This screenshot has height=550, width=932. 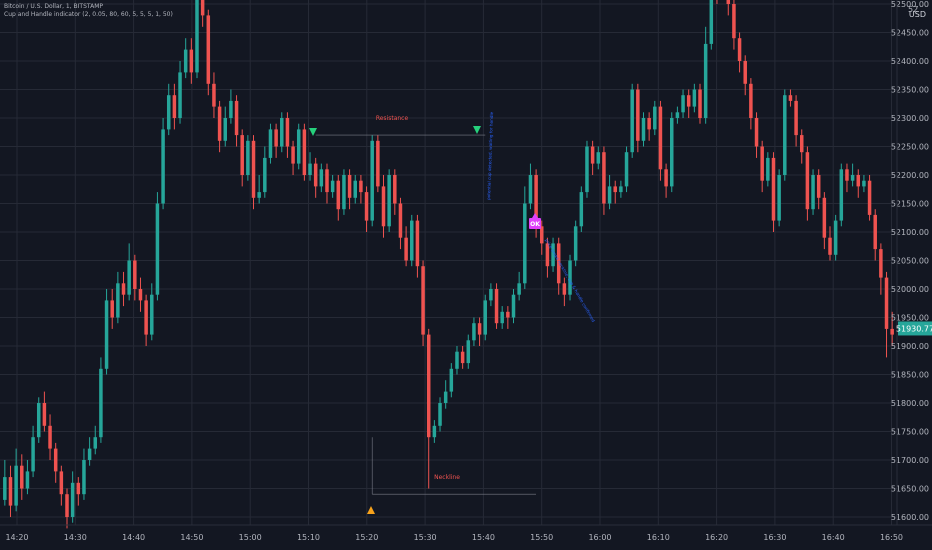 I want to click on price-tick-label: 52300.00, so click(x=910, y=118).